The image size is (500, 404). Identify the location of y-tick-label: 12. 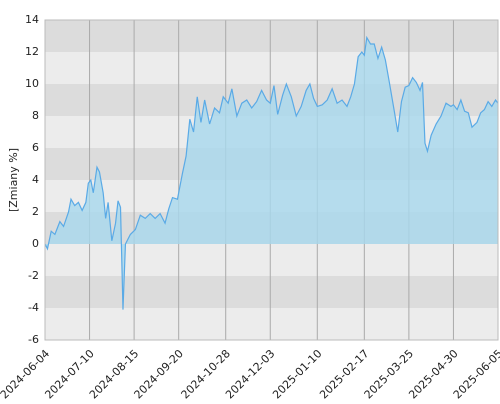
(32, 51).